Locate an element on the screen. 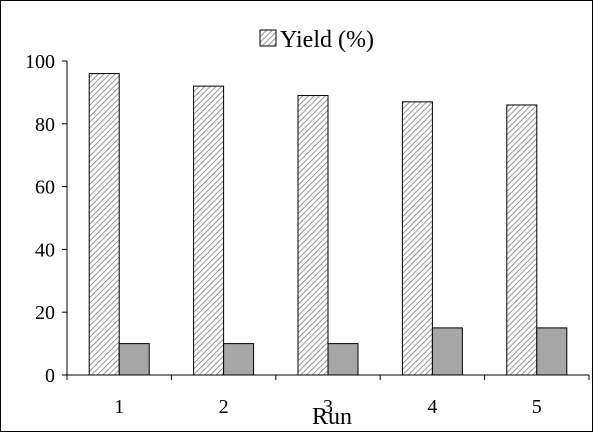 The image size is (593, 432). x-tick-label: 5 is located at coordinates (537, 407).